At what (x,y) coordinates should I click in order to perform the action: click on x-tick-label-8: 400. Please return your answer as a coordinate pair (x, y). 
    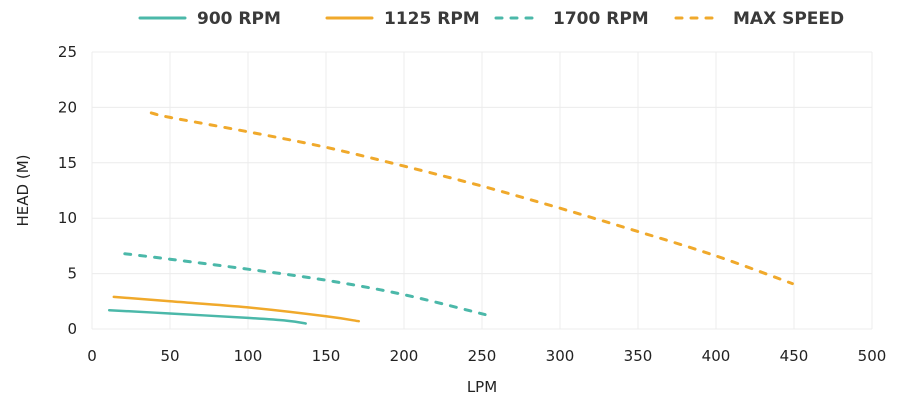
    Looking at the image, I should click on (716, 356).